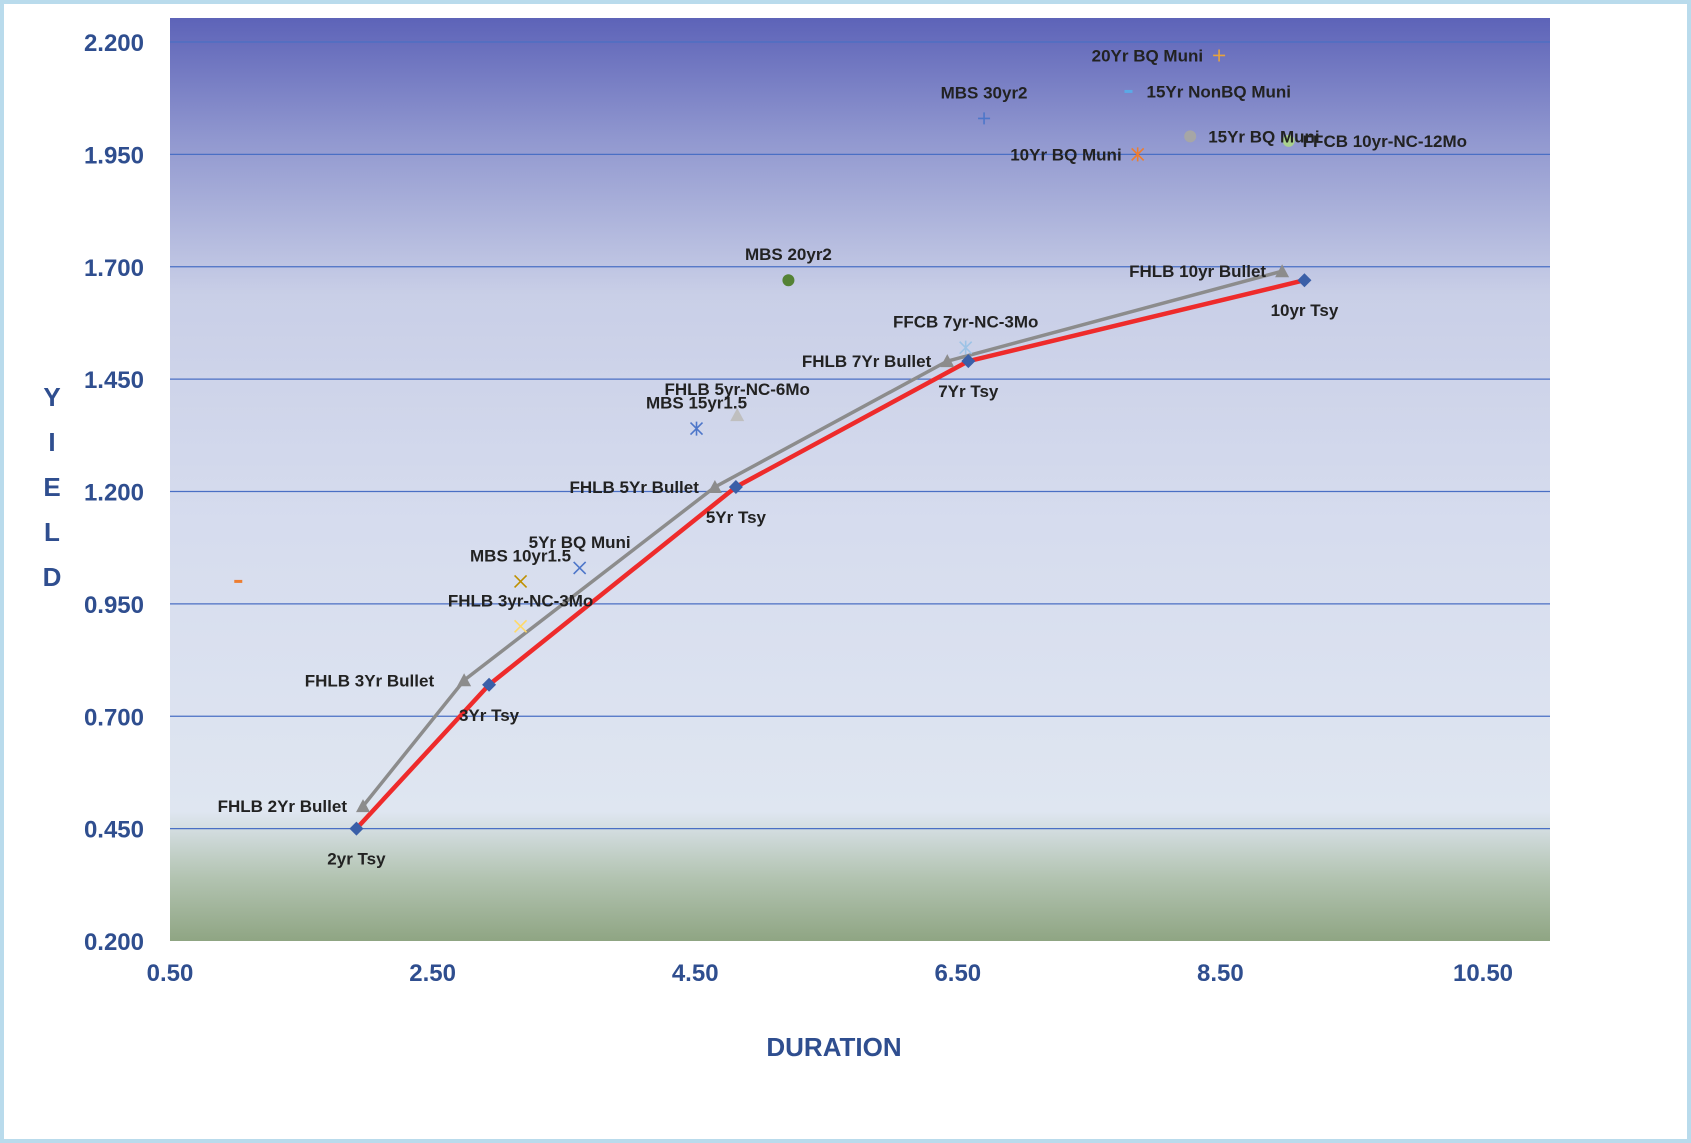 The width and height of the screenshot is (1691, 1143). Describe the element at coordinates (114, 942) in the screenshot. I see `y-tick-label: 0.200` at that location.